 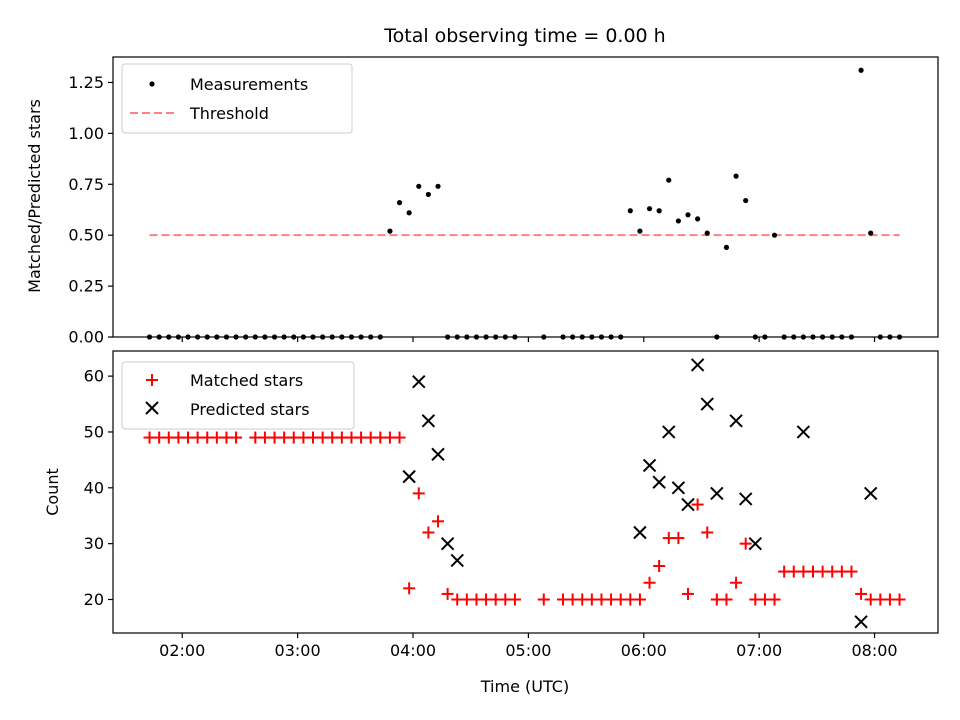 What do you see at coordinates (94, 599) in the screenshot?
I see `bottom-y-tick-label: 20` at bounding box center [94, 599].